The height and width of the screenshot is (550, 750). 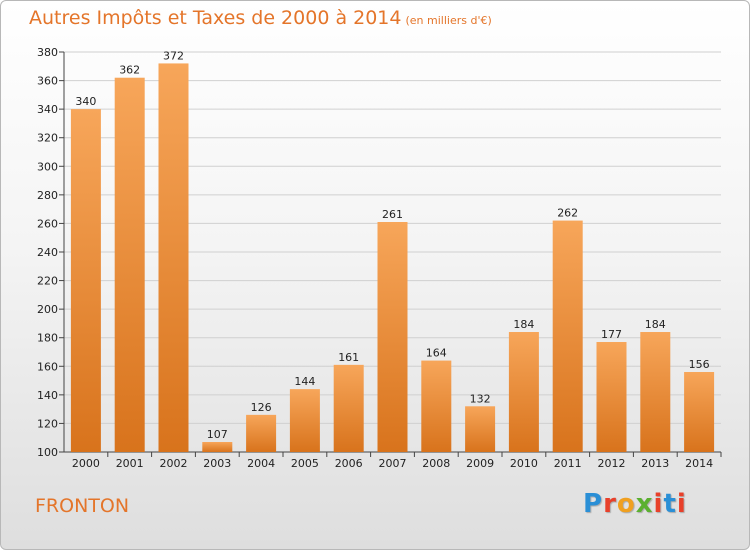 What do you see at coordinates (82, 506) in the screenshot?
I see `place-name: FRONTON` at bounding box center [82, 506].